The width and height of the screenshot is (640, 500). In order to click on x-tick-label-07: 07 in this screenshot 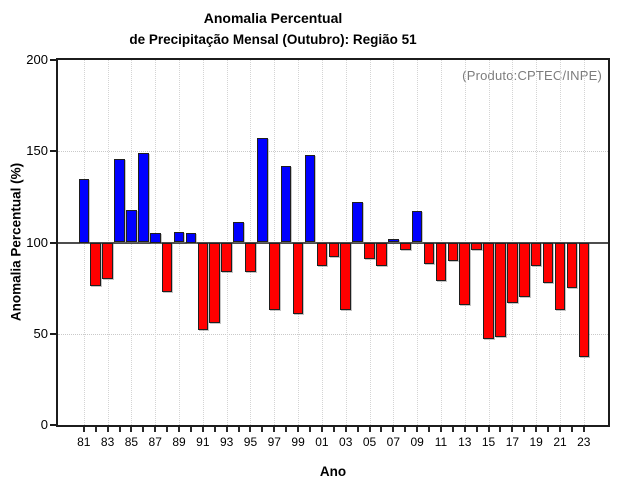, I will do `click(393, 442)`.